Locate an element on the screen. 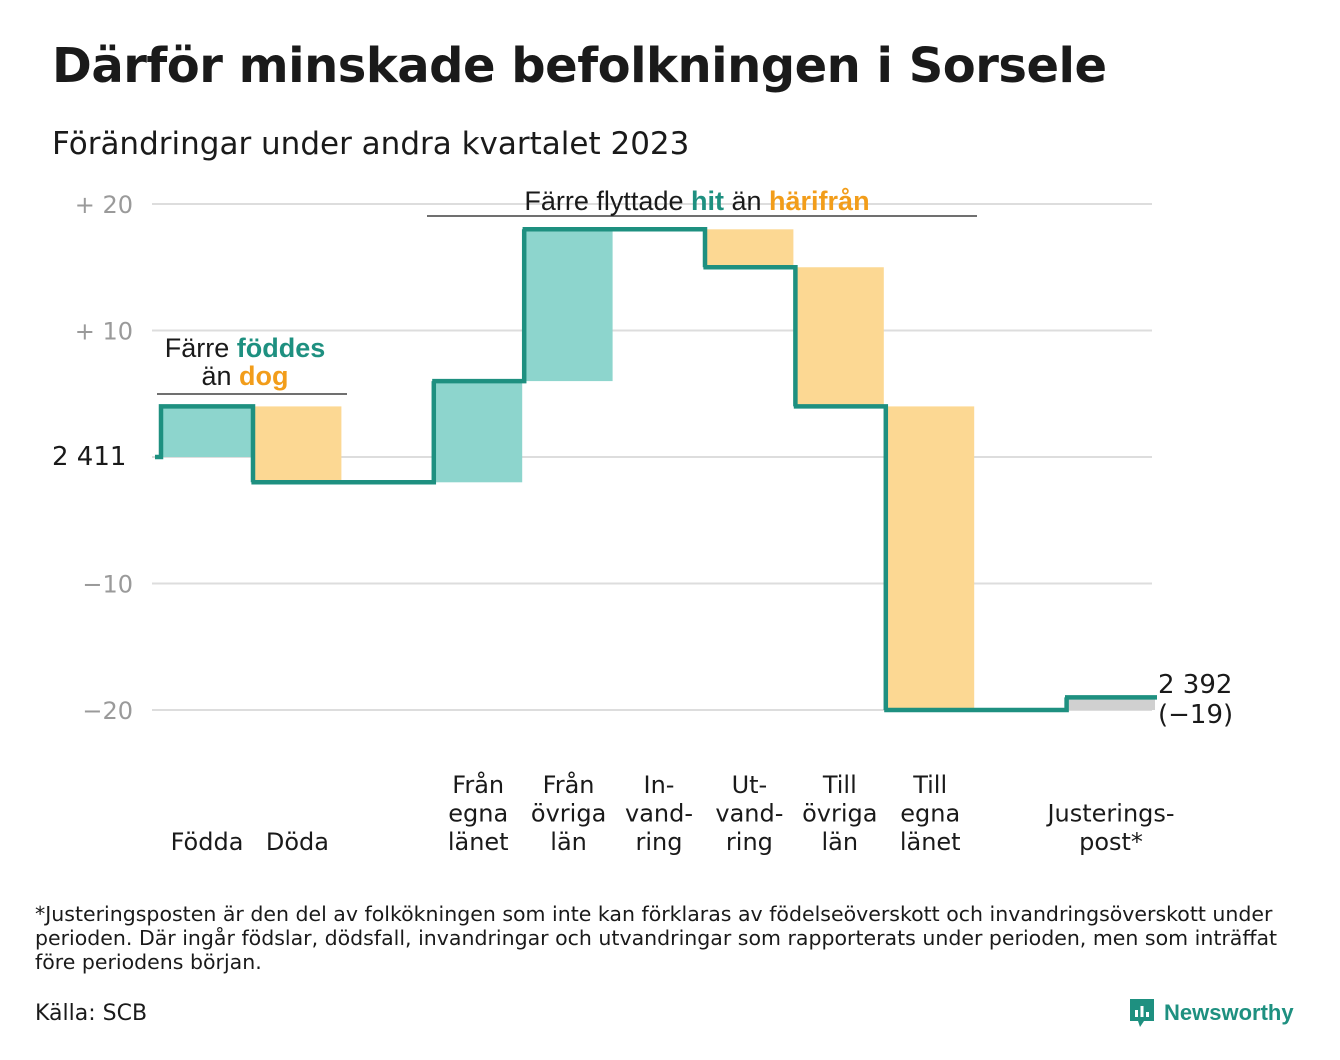 This screenshot has height=1060, width=1340. start-value-label: 2 411 is located at coordinates (89, 457).